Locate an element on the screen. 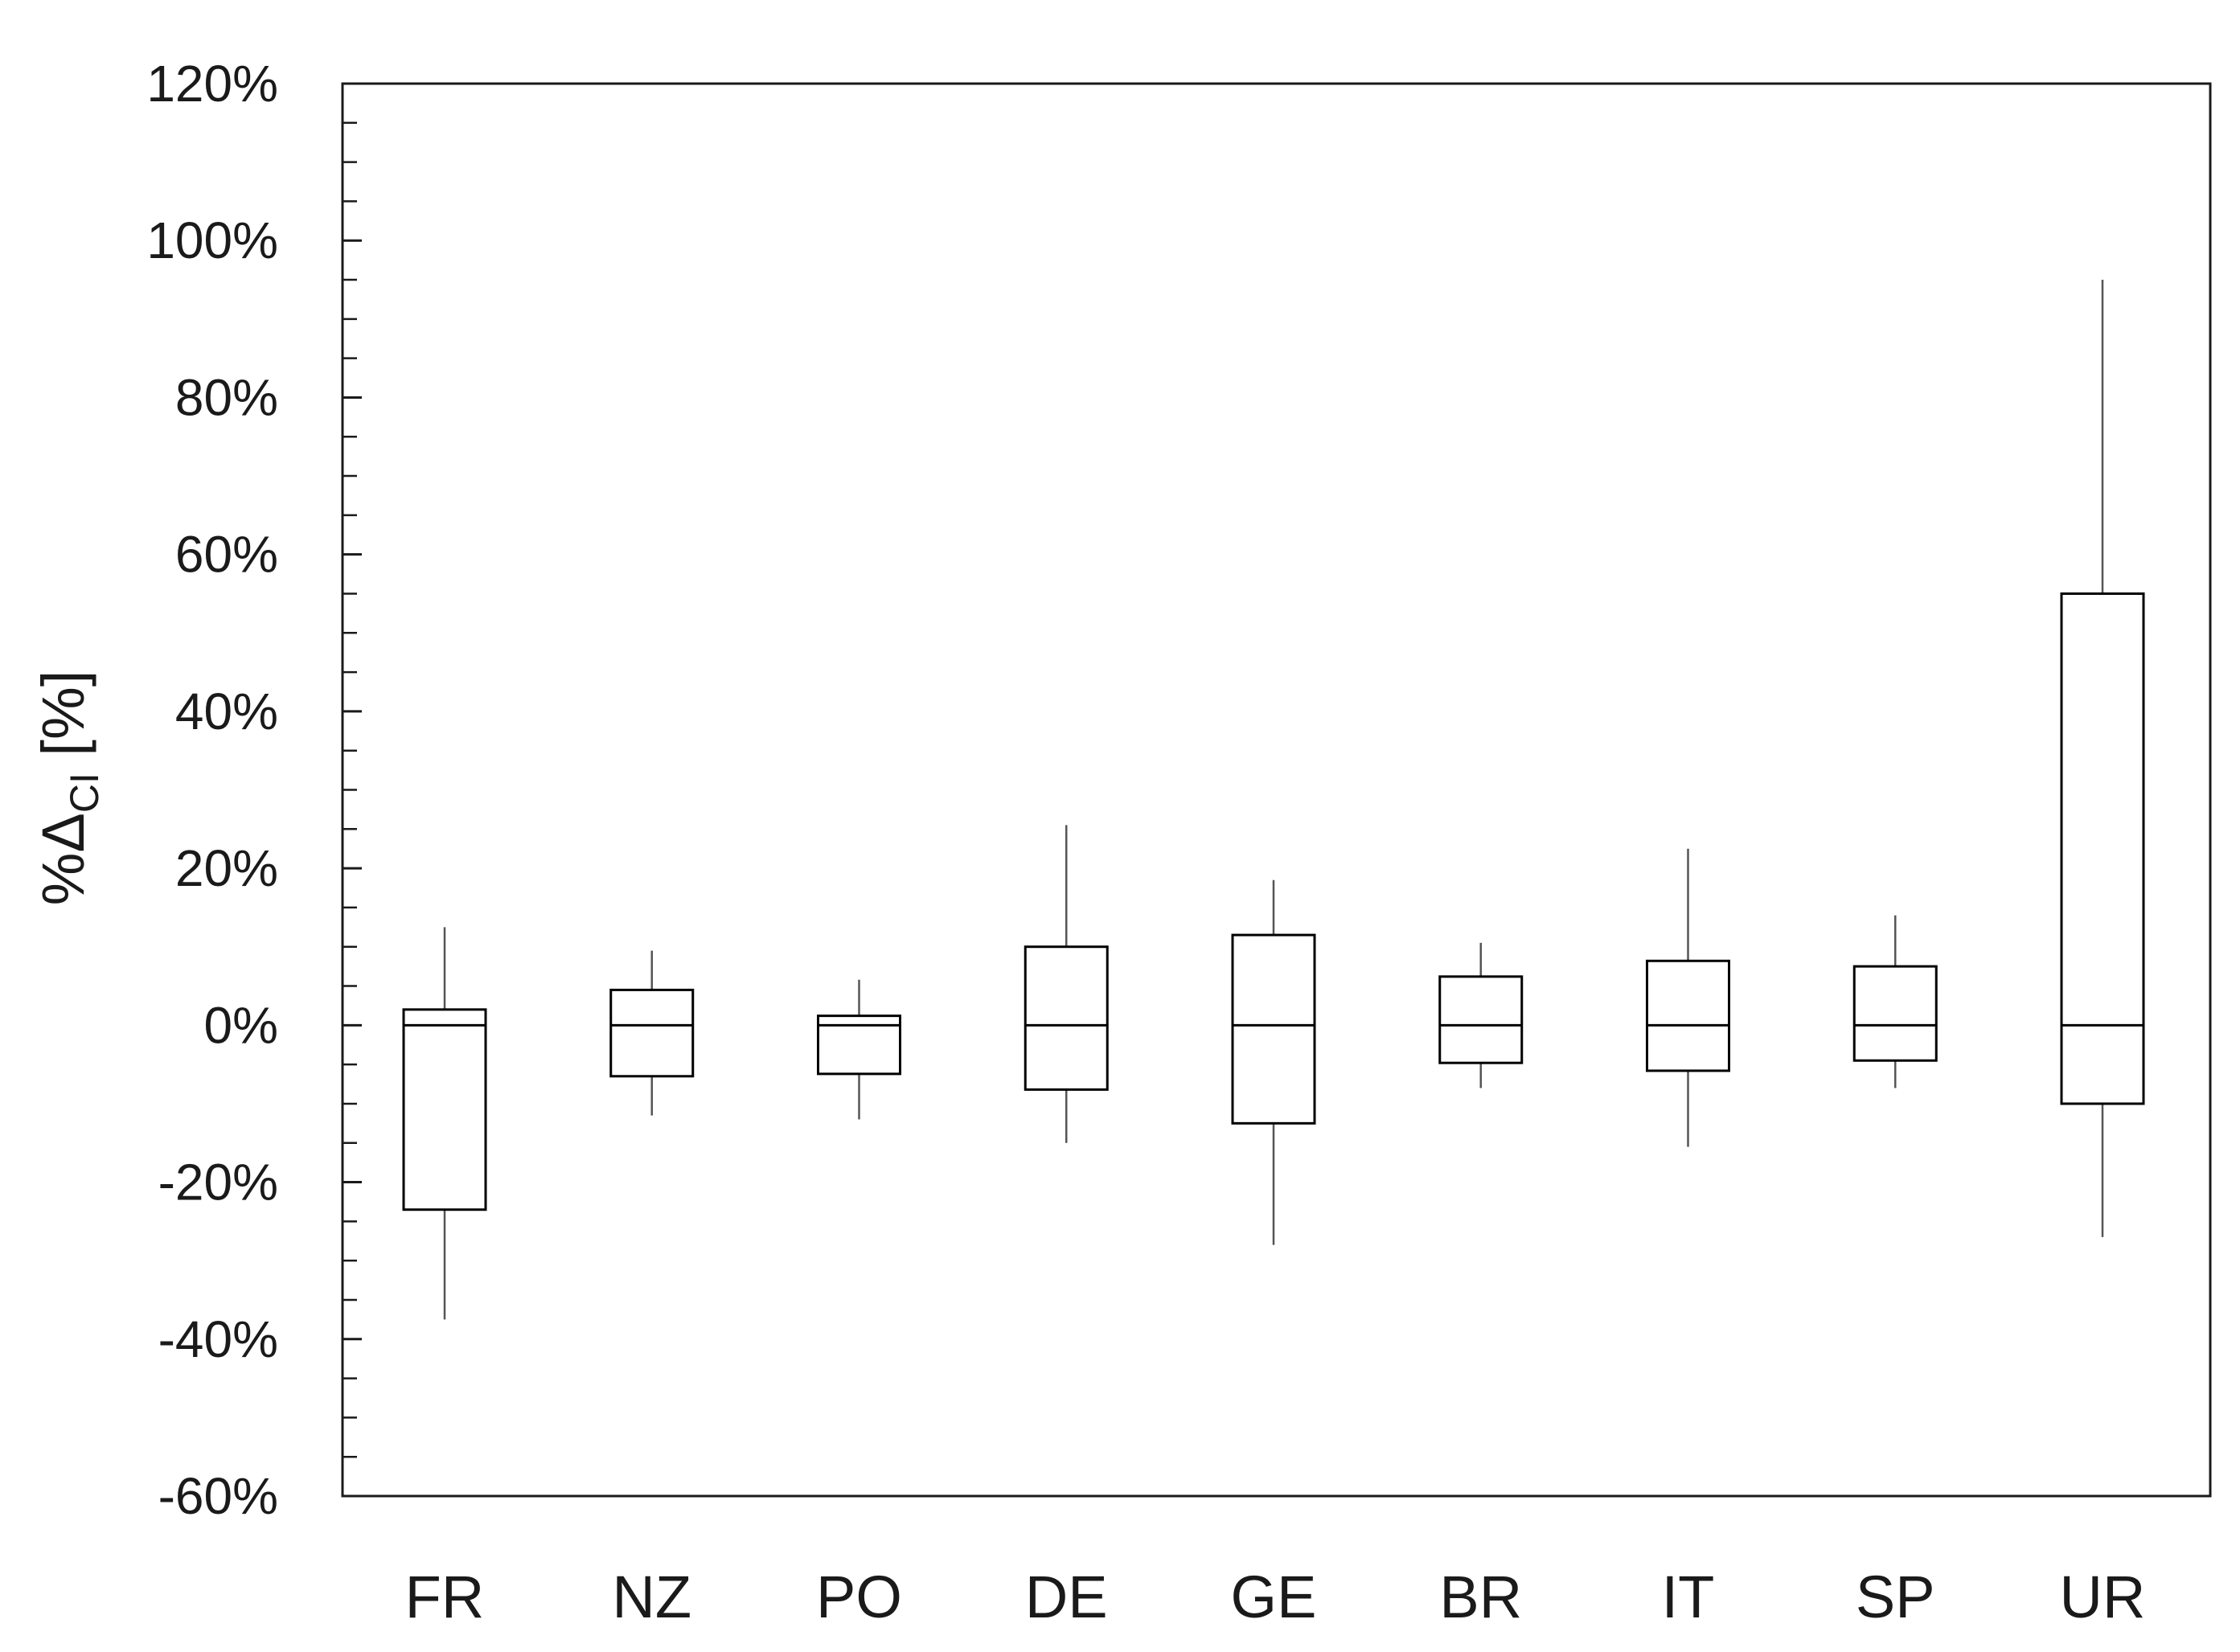  x-category-label: BR is located at coordinates (1480, 1597).